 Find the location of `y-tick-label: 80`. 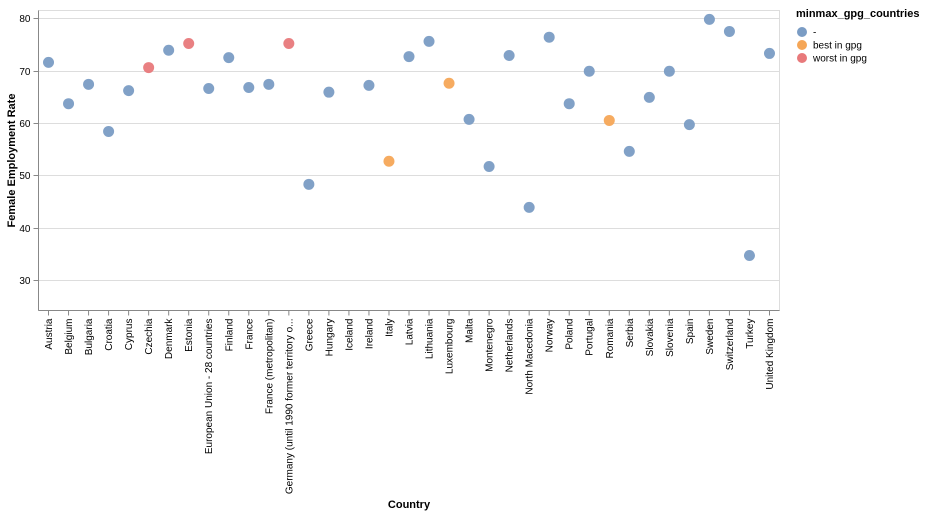

y-tick-label: 80 is located at coordinates (25, 19).